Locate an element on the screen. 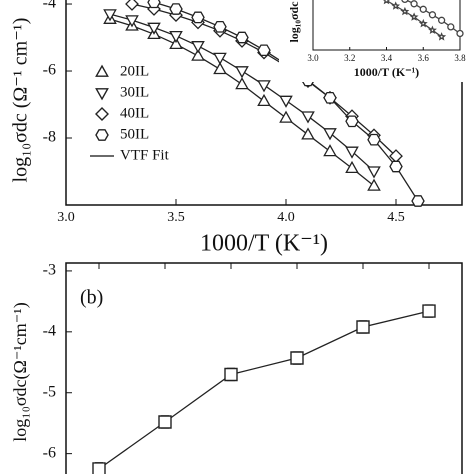 Image resolution: width=474 pixels, height=474 pixels. y-tick-label: -5 is located at coordinates (49, 391).